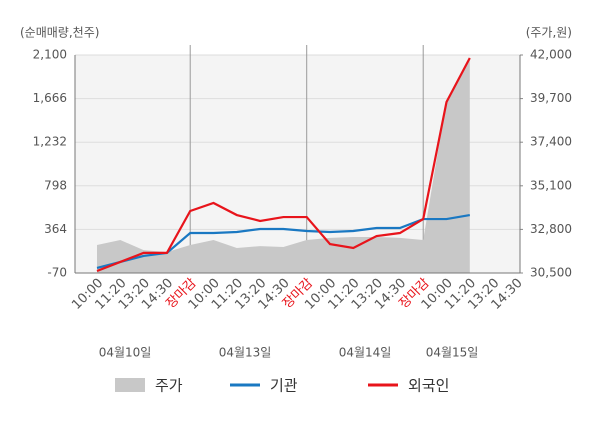  What do you see at coordinates (169, 386) in the screenshot?
I see `legend-label: 주가` at bounding box center [169, 386].